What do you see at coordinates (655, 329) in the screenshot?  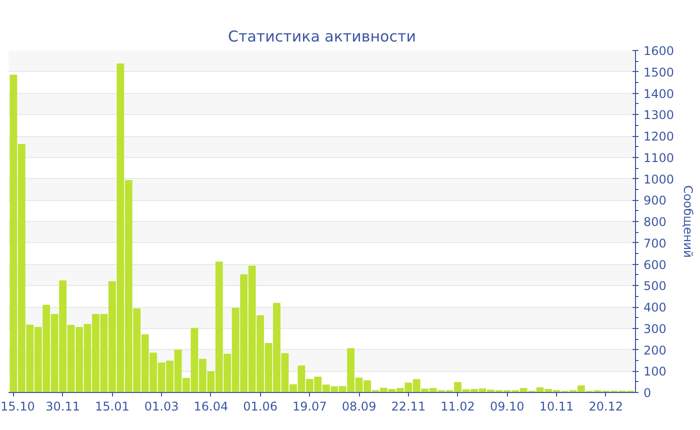 I see `y-tick-label: 300` at bounding box center [655, 329].